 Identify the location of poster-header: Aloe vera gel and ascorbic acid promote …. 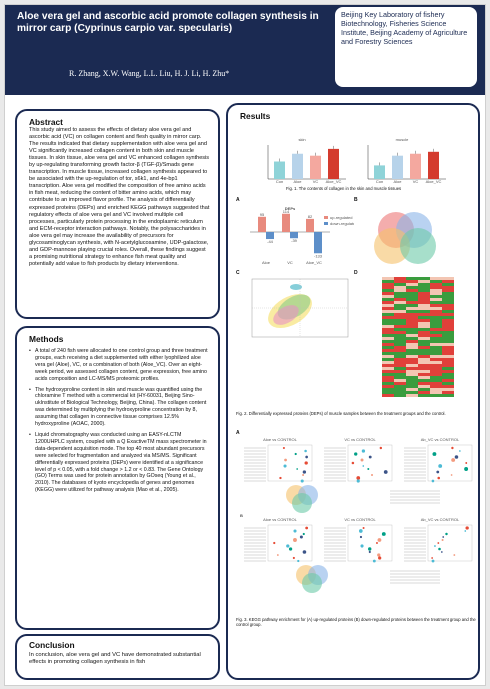
(245, 50).